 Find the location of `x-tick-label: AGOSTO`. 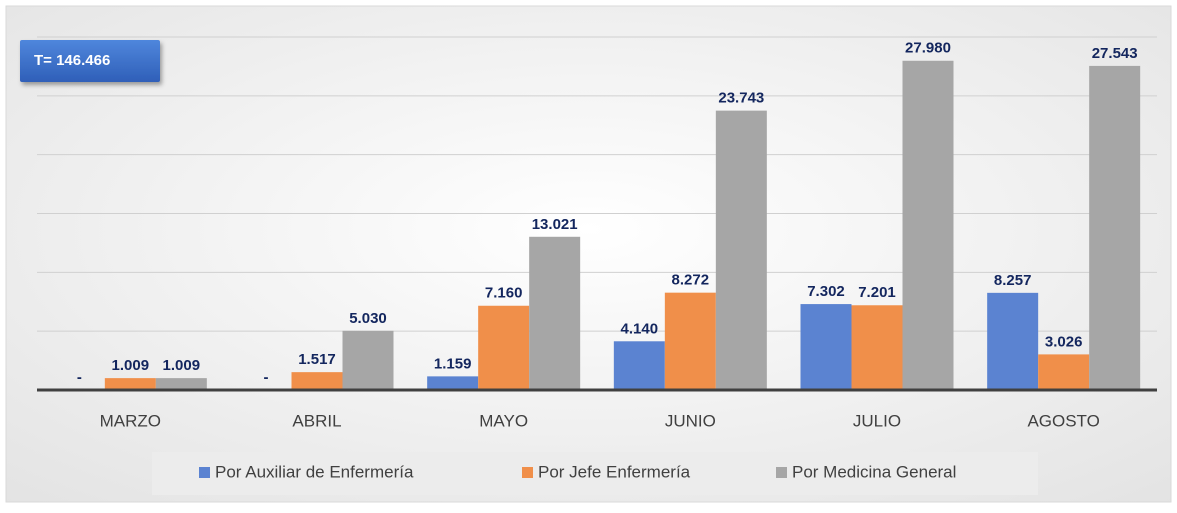

x-tick-label: AGOSTO is located at coordinates (1063, 420).